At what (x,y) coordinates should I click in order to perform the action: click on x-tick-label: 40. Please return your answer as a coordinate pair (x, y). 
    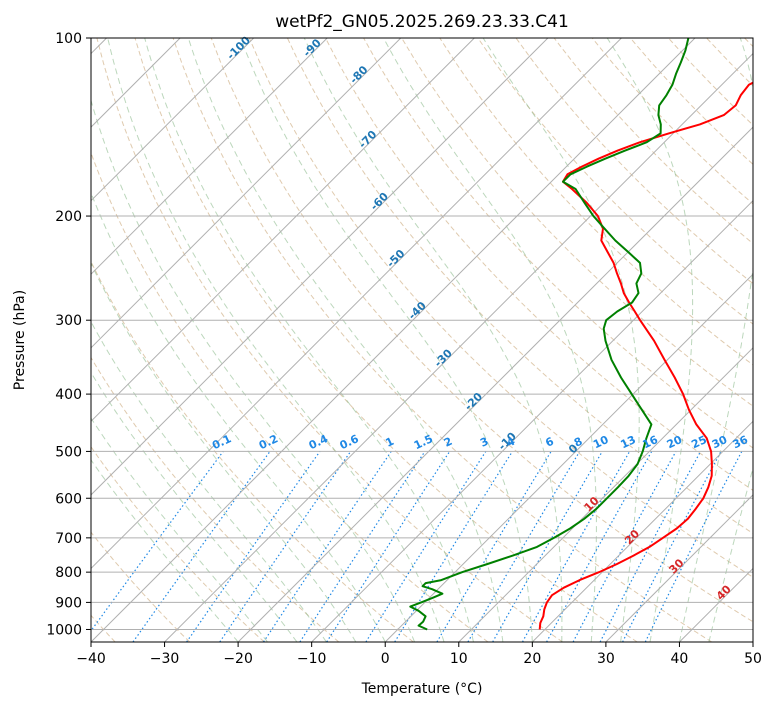
    Looking at the image, I should click on (680, 659).